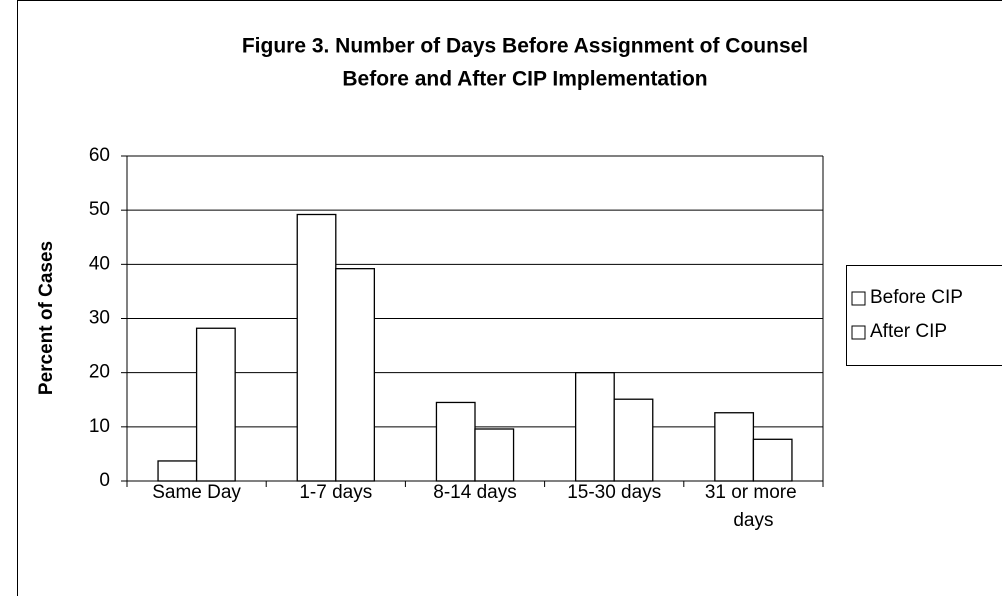  What do you see at coordinates (753, 506) in the screenshot?
I see `x-tick-label: 31 or more days` at bounding box center [753, 506].